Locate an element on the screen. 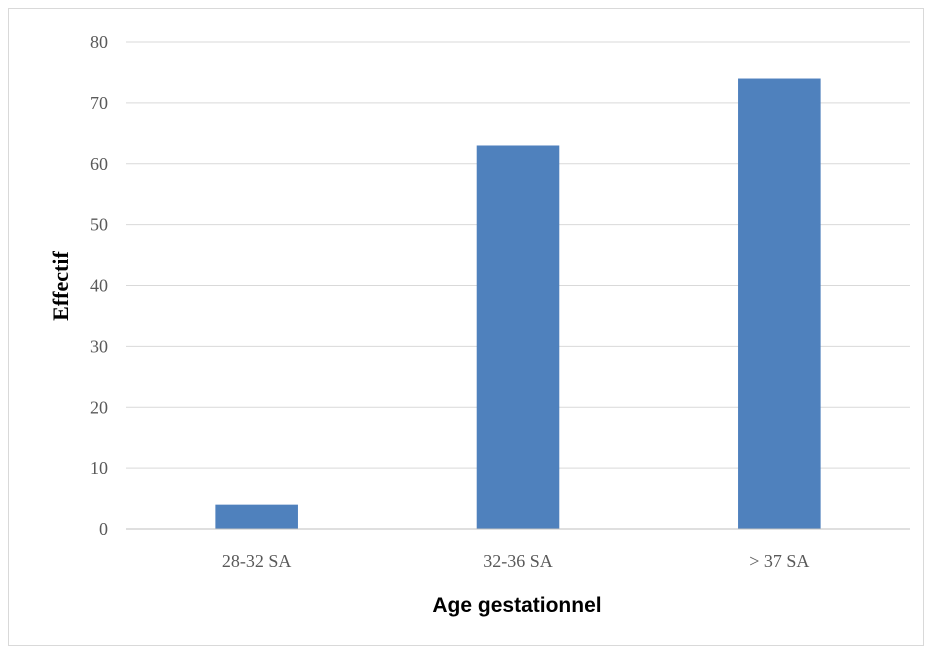 The height and width of the screenshot is (650, 928). y-tick-labels: 0 10 20 30 40 50 60 70 80 is located at coordinates (99, 285).